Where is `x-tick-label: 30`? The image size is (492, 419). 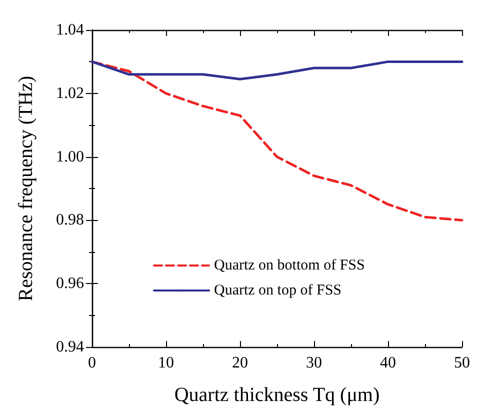 x-tick-label: 30 is located at coordinates (314, 363).